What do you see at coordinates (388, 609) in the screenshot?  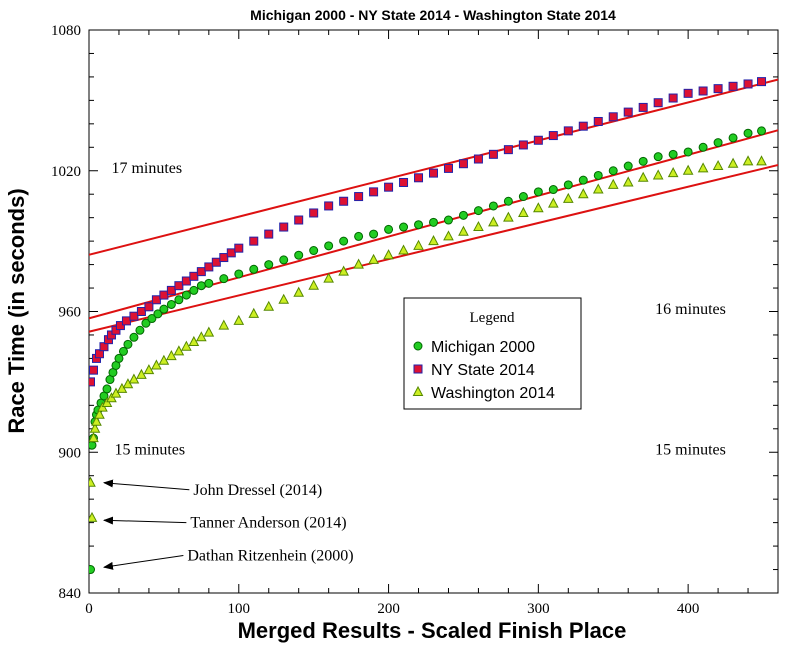 I see `x-tick-label: 200` at bounding box center [388, 609].